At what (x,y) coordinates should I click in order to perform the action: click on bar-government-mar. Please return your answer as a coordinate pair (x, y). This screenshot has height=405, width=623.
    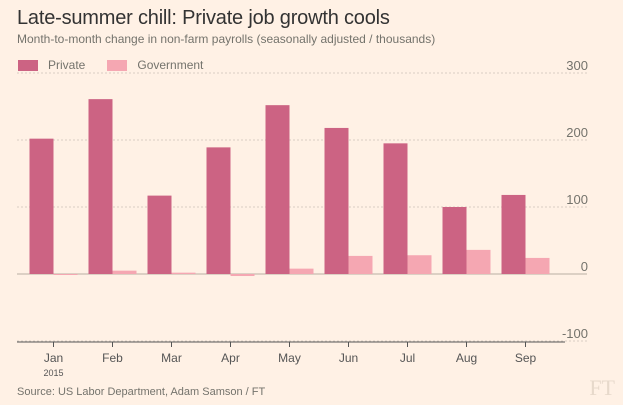
    Looking at the image, I should click on (183, 273).